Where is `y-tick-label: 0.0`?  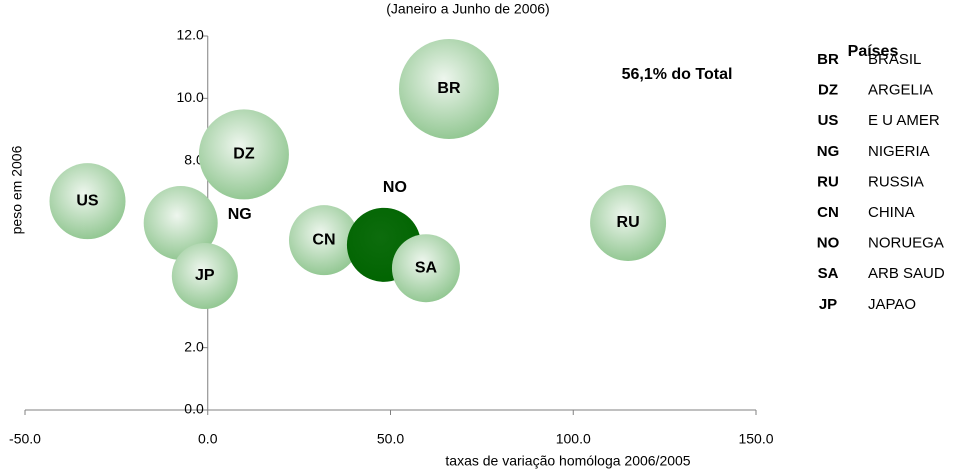
y-tick-label: 0.0 is located at coordinates (194, 409).